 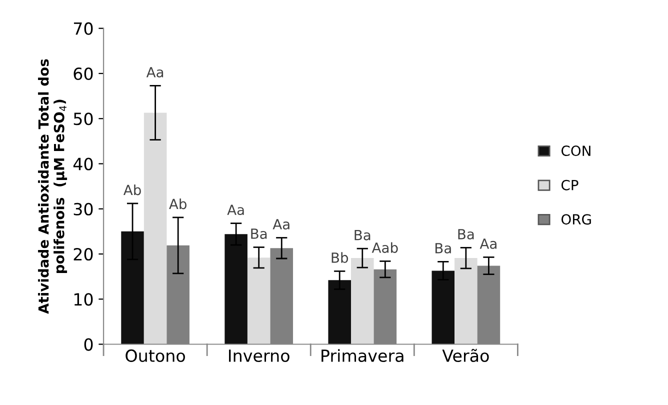 I want to click on x-tick-label: Outono, so click(x=155, y=355).